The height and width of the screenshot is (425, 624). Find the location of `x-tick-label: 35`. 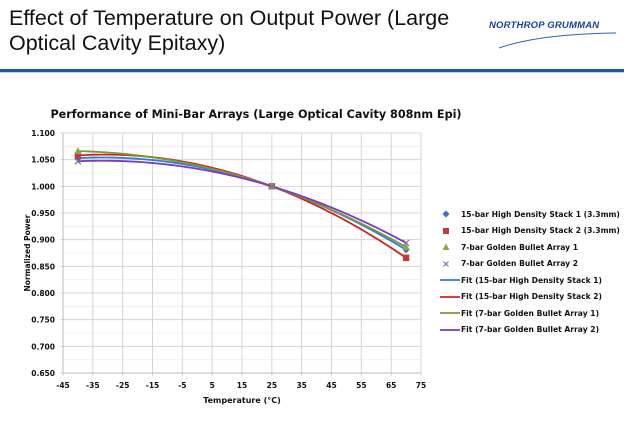

x-tick-label: 35 is located at coordinates (301, 385).